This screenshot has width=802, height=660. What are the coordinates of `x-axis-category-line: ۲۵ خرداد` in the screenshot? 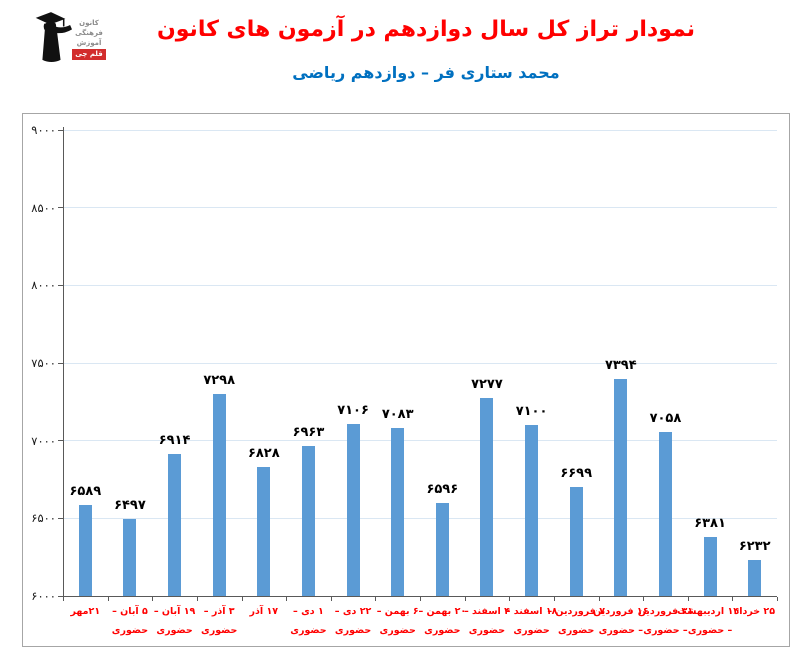 It's located at (755, 611).